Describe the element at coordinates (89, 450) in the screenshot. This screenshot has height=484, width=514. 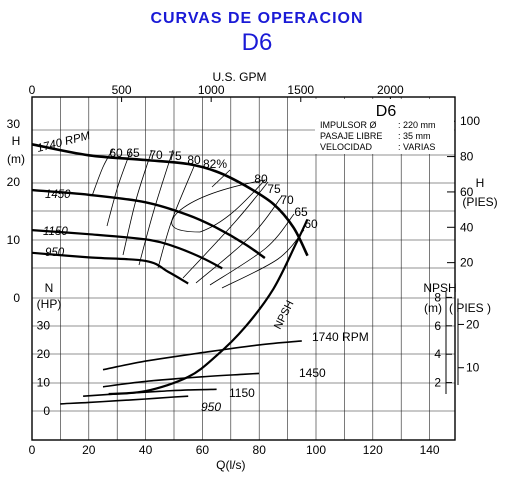
I see `tick-label-q: 20` at that location.